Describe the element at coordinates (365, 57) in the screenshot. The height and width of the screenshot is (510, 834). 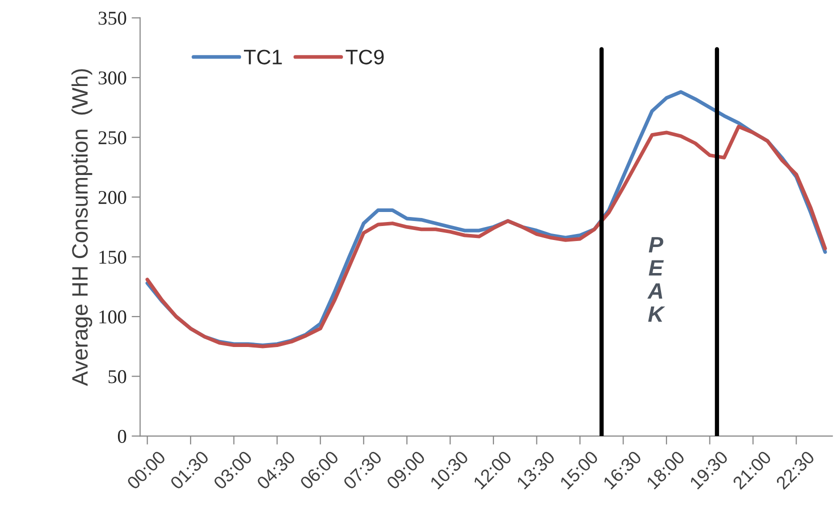
I see `legend-label: TC9` at that location.